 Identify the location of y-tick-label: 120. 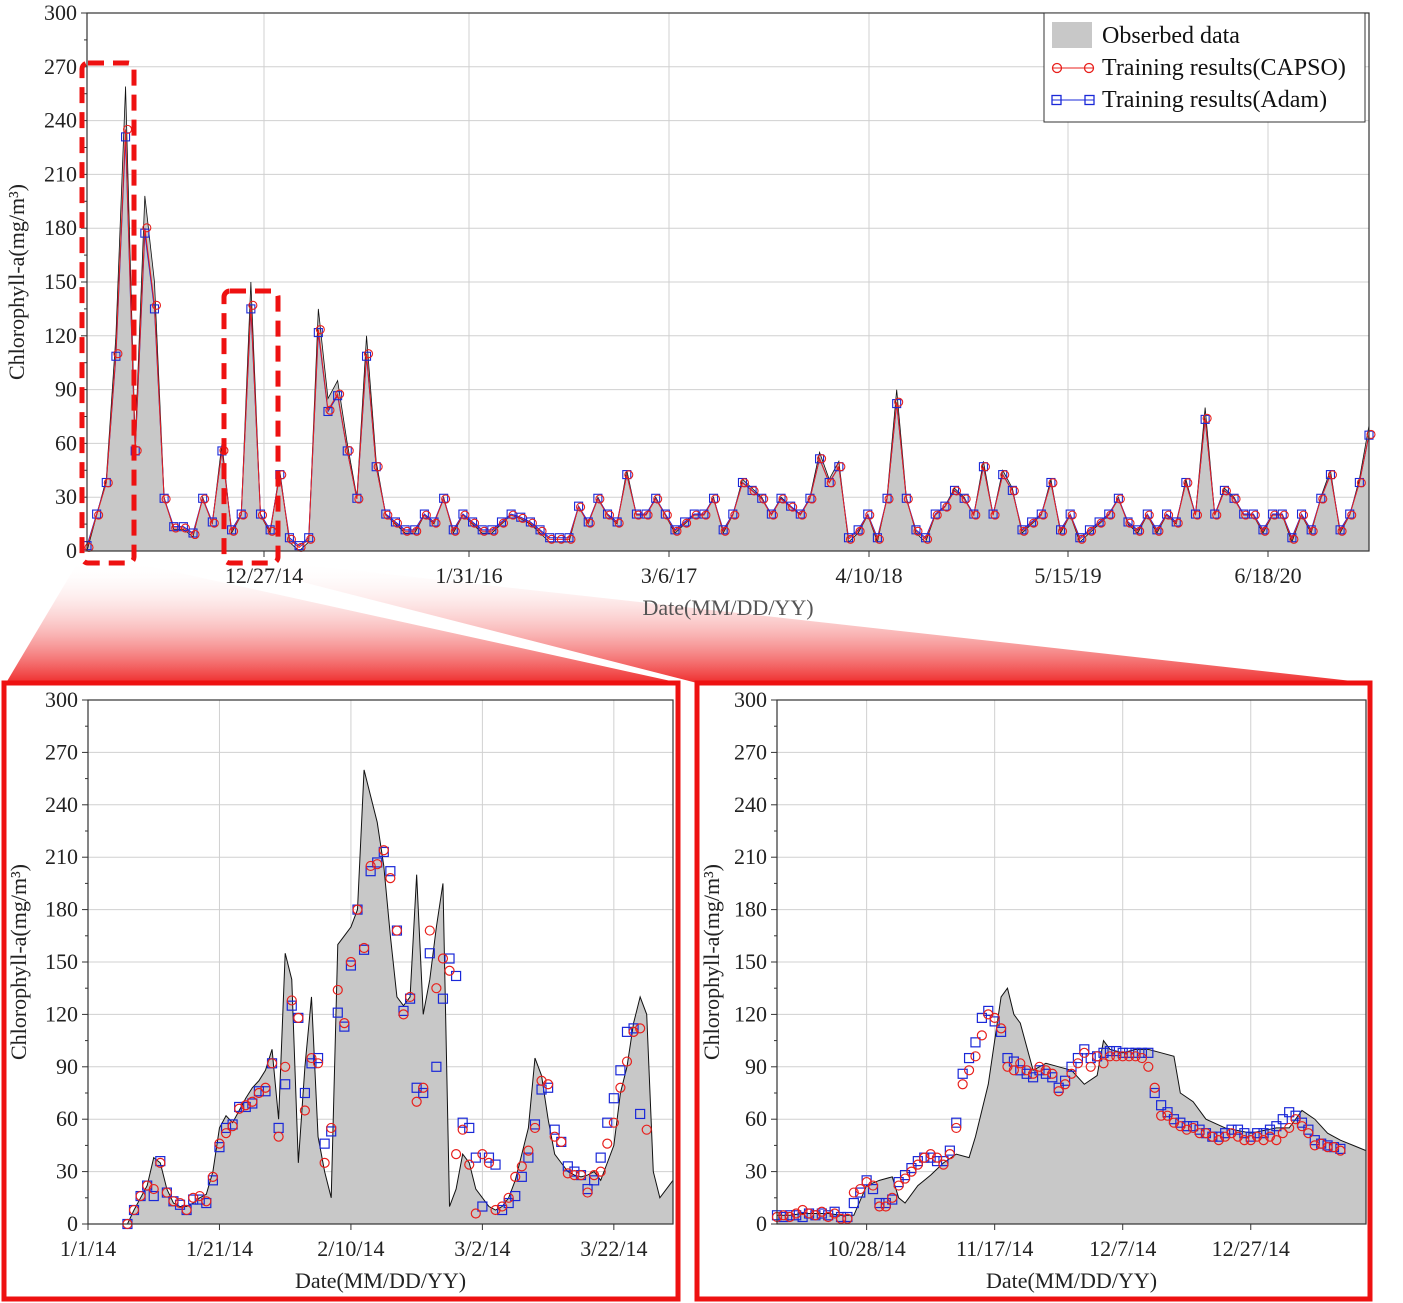
(60, 335).